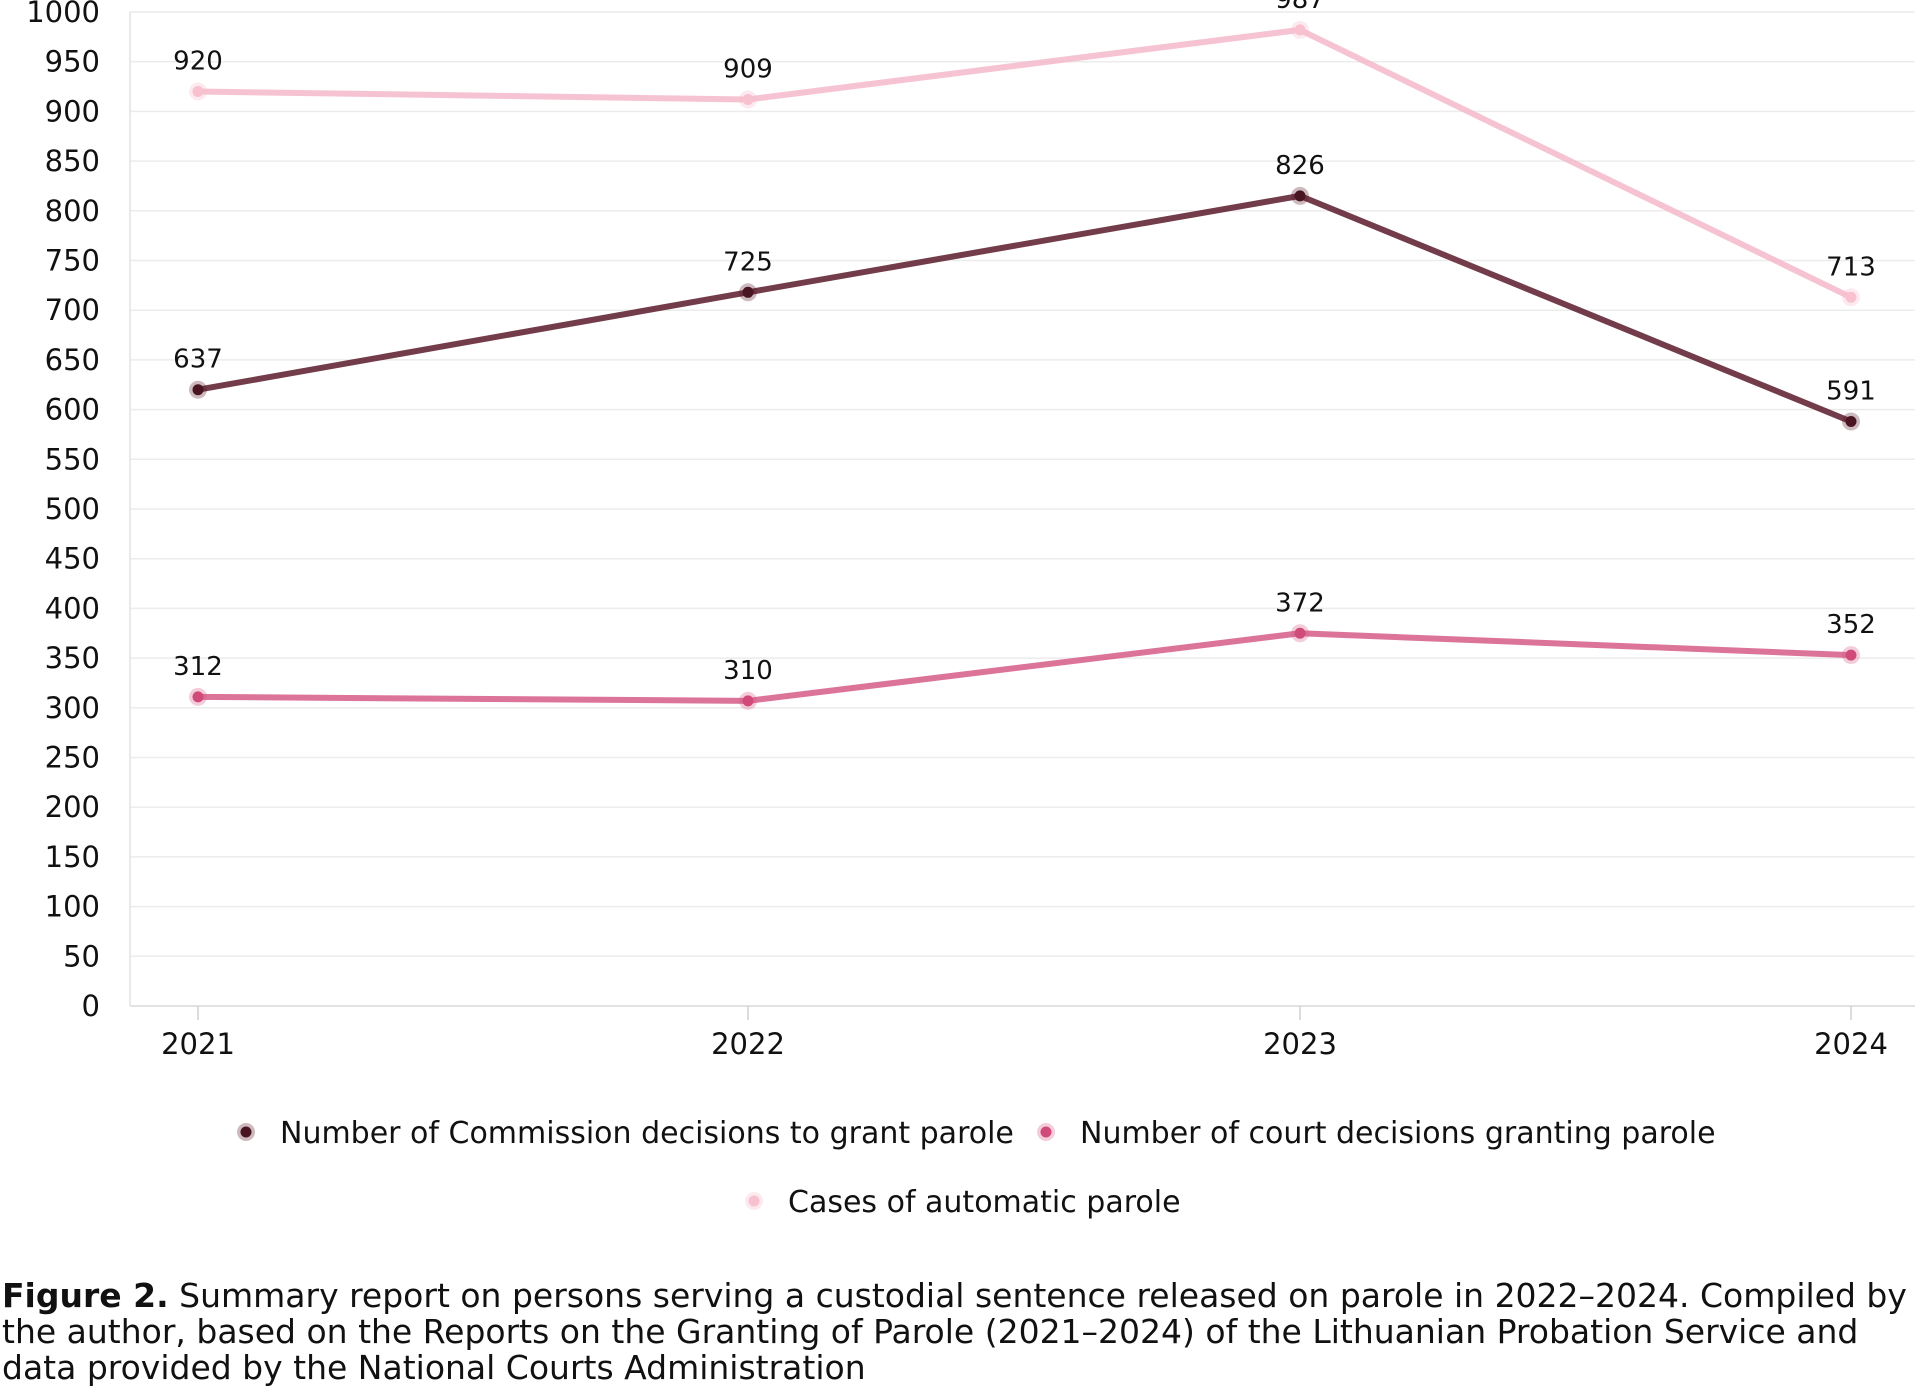 This screenshot has height=1393, width=1920. What do you see at coordinates (72, 807) in the screenshot?
I see `y-tick-label: 200` at bounding box center [72, 807].